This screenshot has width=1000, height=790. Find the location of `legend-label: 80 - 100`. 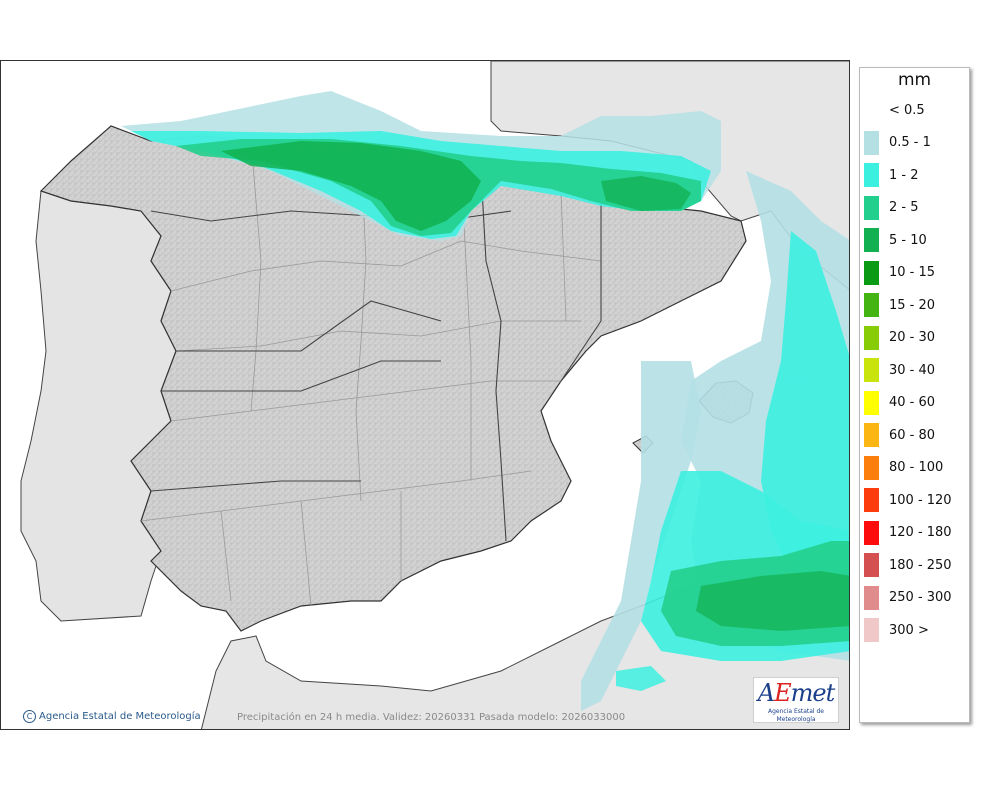

legend-label: 80 - 100 is located at coordinates (916, 467).